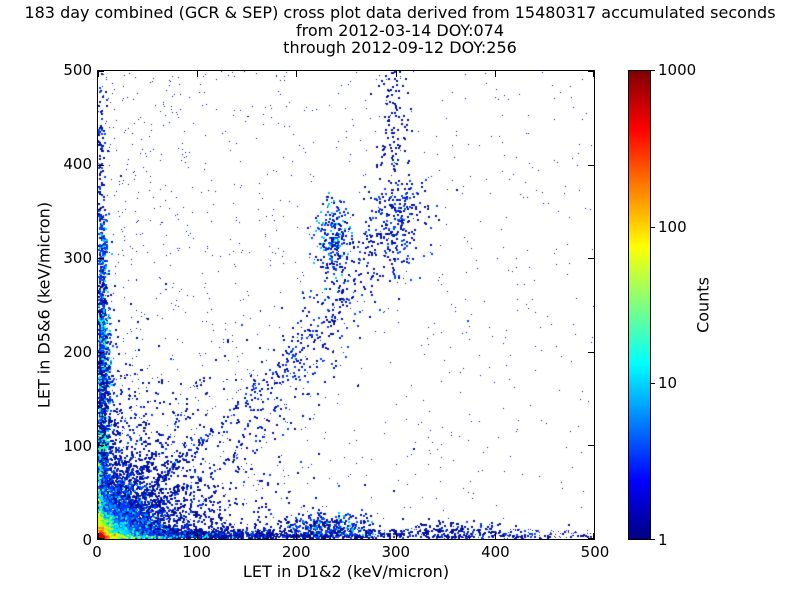 The height and width of the screenshot is (600, 800). Describe the element at coordinates (595, 552) in the screenshot. I see `x-tick-label: 500` at that location.